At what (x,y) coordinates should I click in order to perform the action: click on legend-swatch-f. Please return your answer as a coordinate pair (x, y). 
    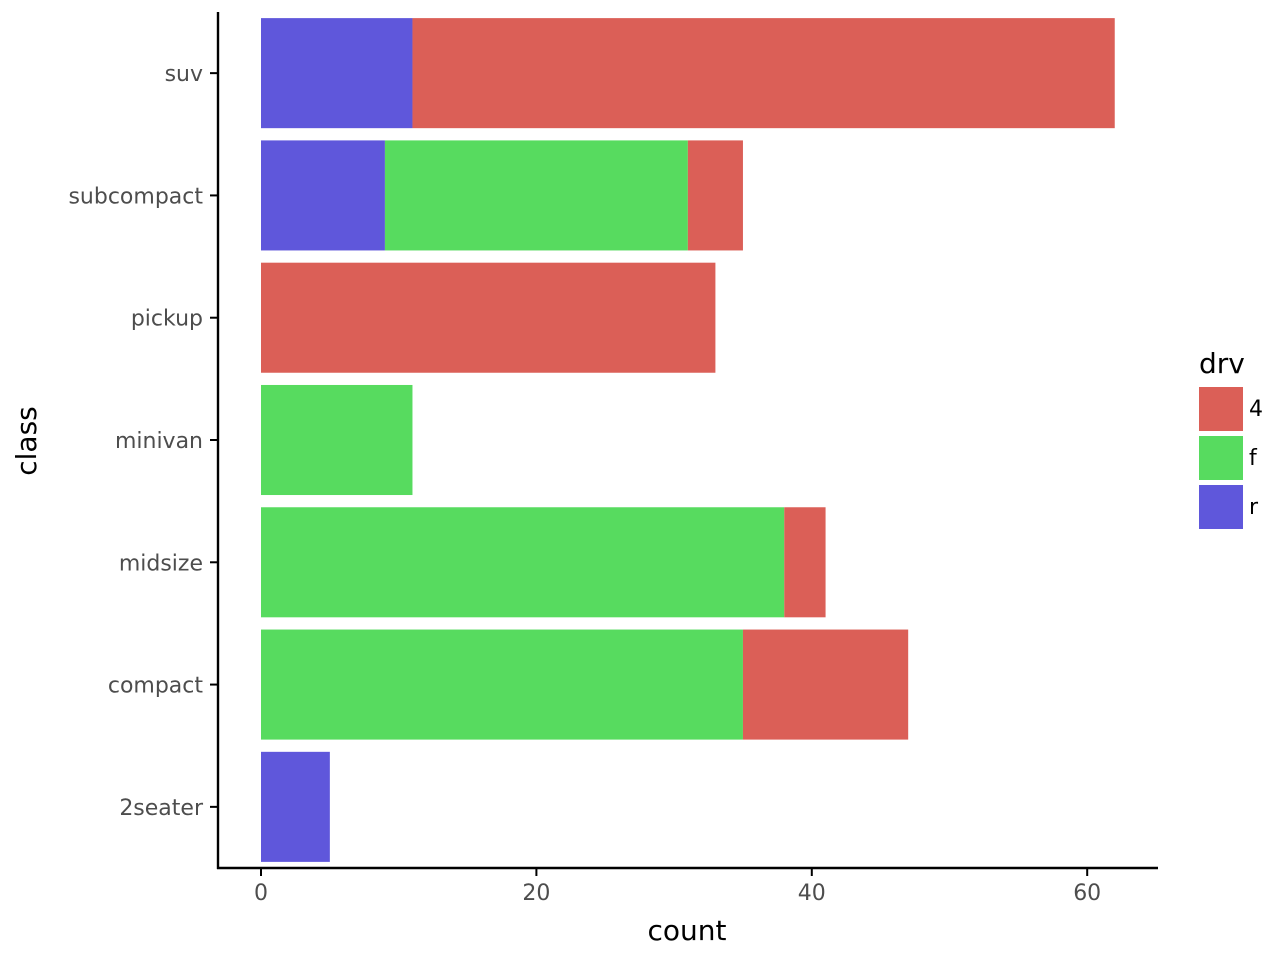
    Looking at the image, I should click on (1221, 458).